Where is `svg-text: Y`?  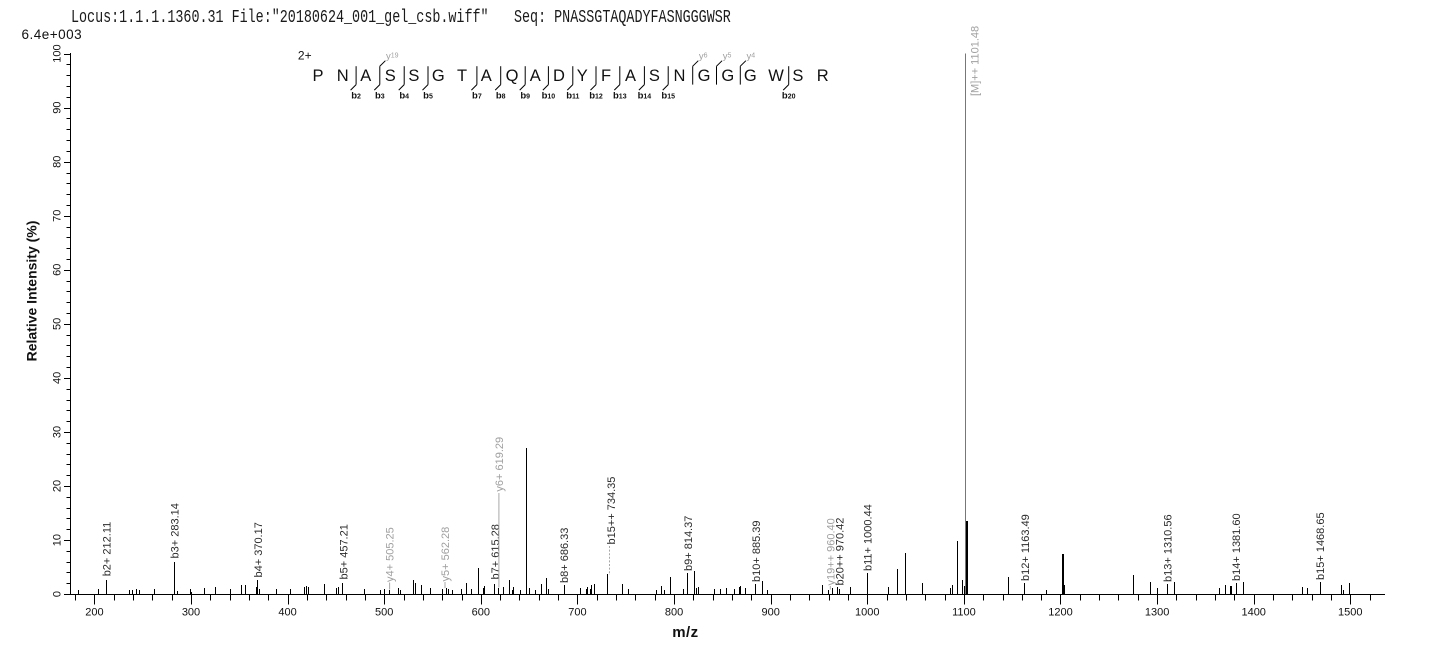 svg-text: Y is located at coordinates (582, 76).